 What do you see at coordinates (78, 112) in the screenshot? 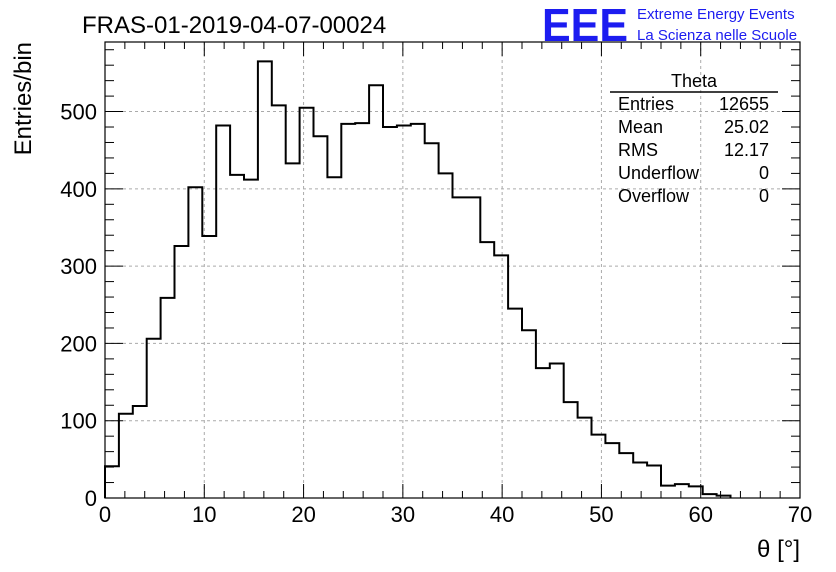
I see `y-tick-label: 500` at bounding box center [78, 112].